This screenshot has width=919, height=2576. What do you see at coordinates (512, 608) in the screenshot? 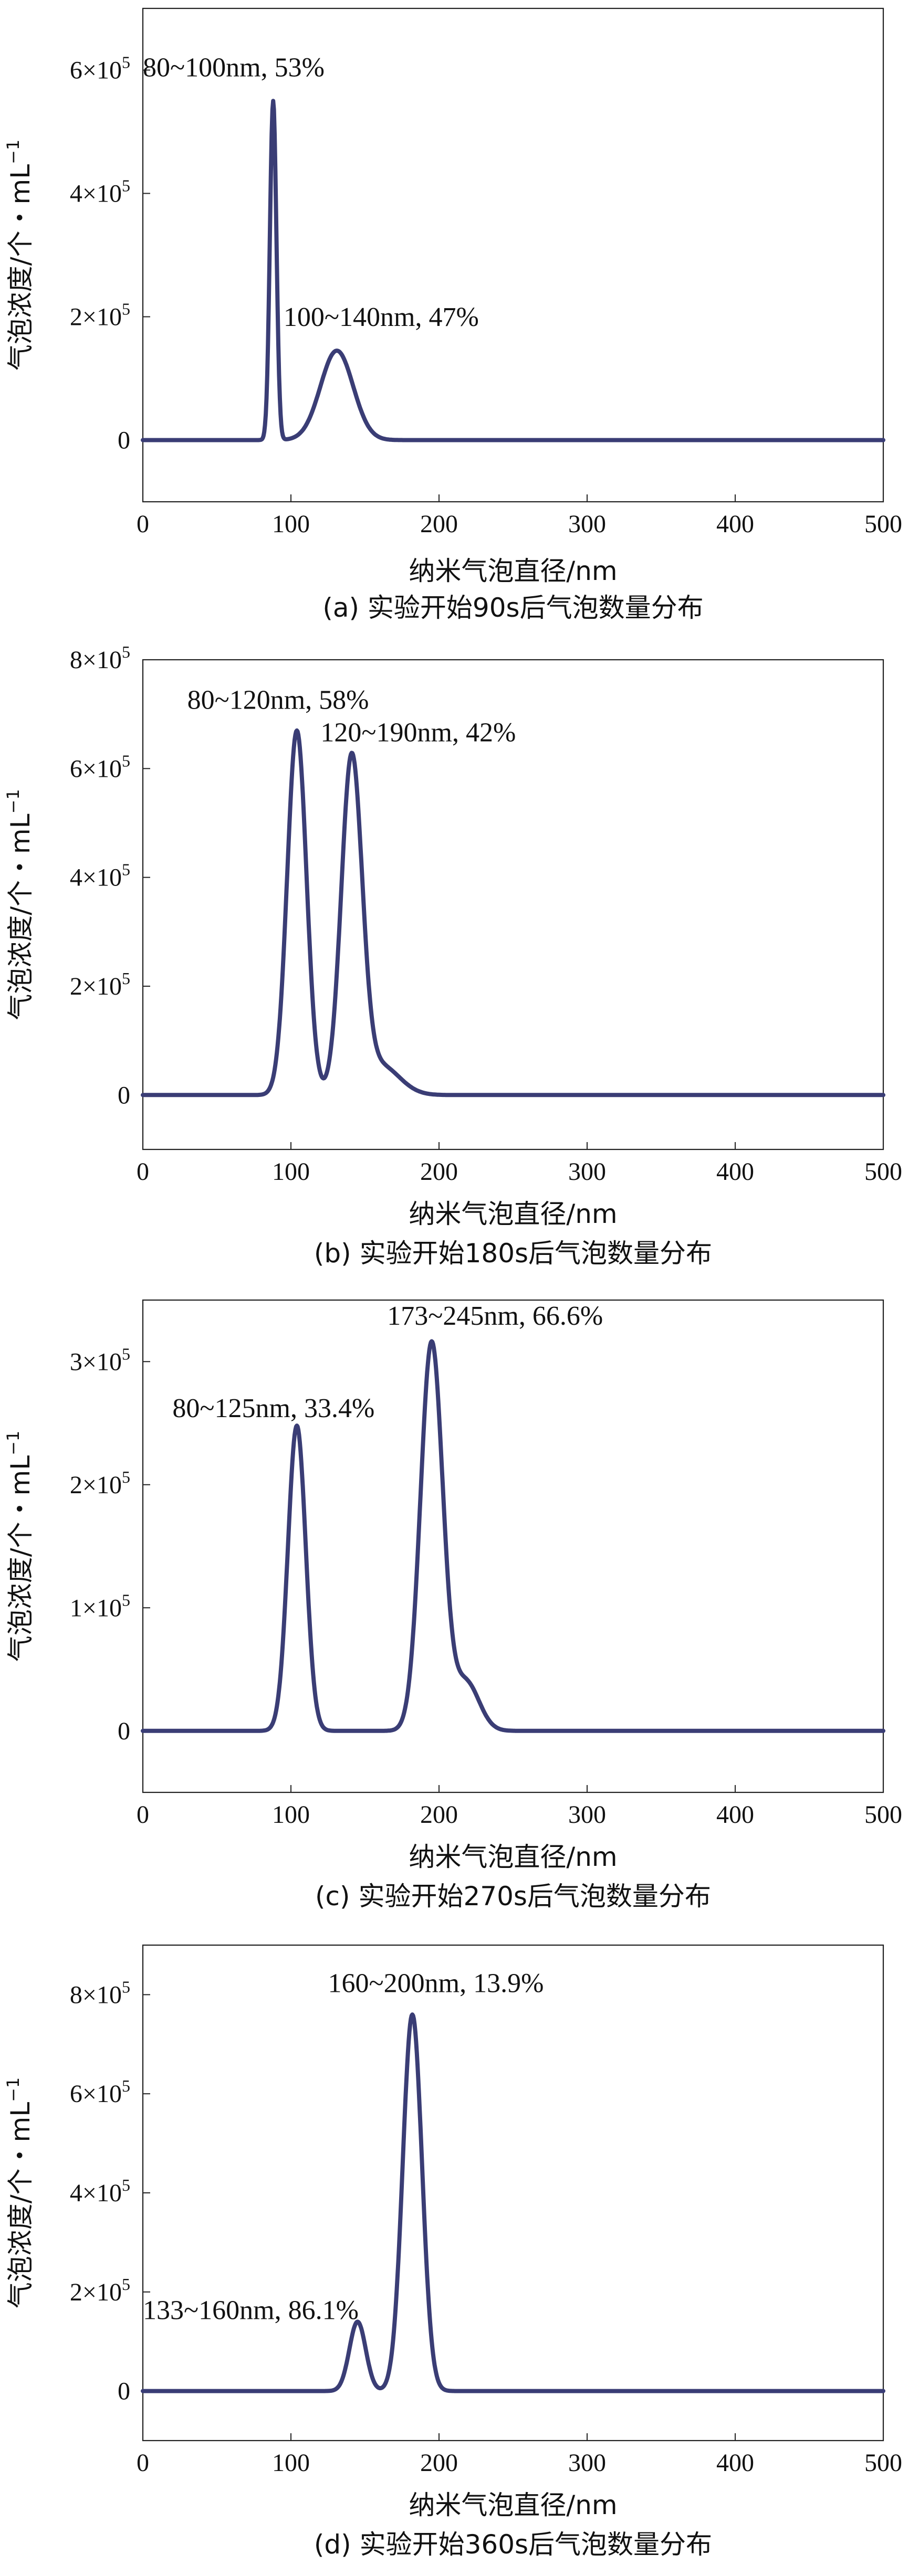
I see `panel-caption: (a) 实验开始90s后气泡数量分布` at bounding box center [512, 608].